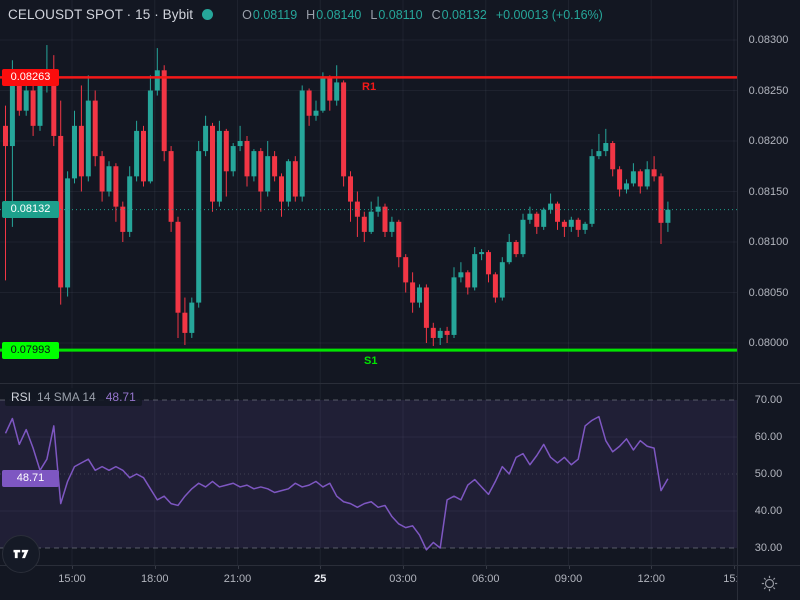 The height and width of the screenshot is (600, 800). I want to click on rsi-value: 48.71, so click(120, 397).